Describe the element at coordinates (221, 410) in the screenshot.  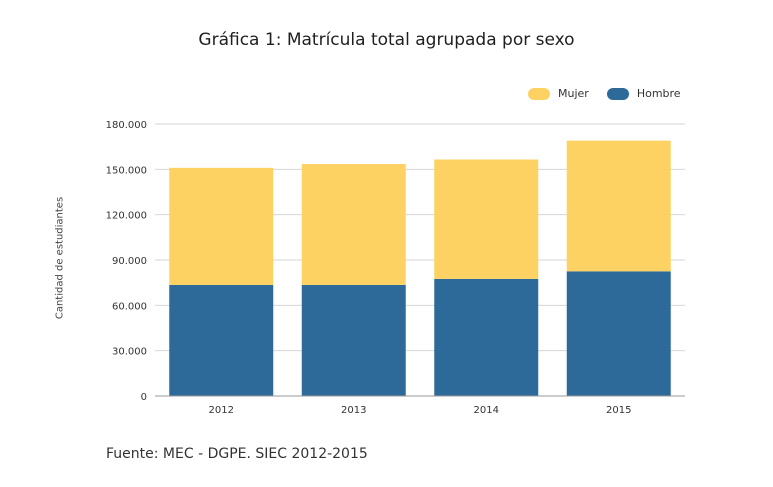
I see `x-tick-label: 2012` at that location.